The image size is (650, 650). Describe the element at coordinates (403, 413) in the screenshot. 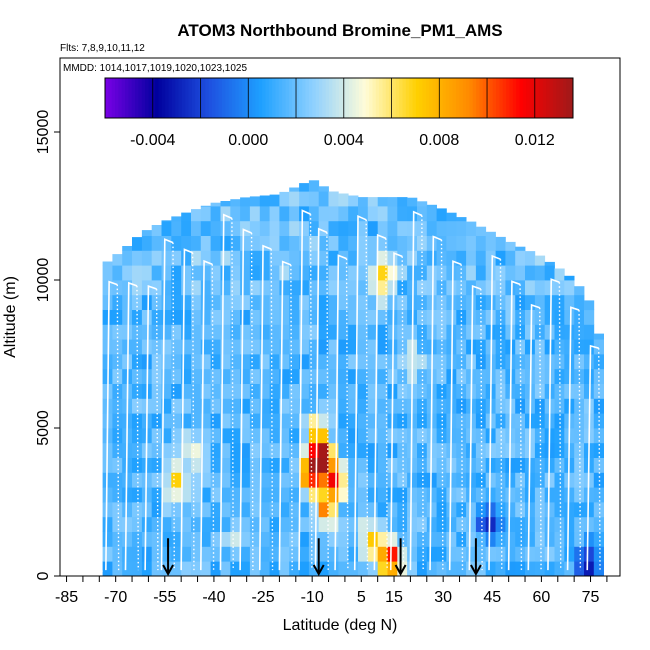

I see `flight-track-descent` at that location.